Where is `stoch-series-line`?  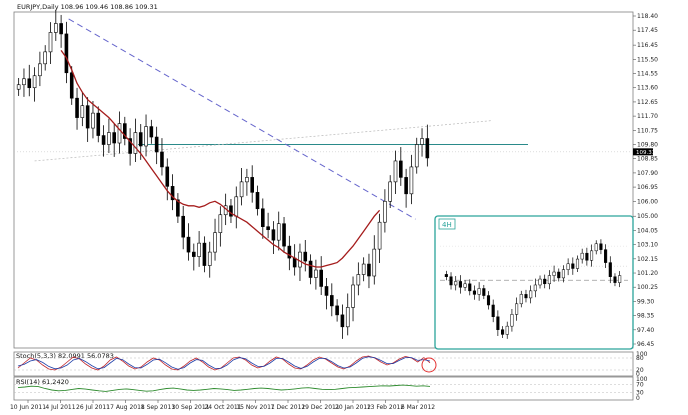
stoch-series-line is located at coordinates (224, 363).